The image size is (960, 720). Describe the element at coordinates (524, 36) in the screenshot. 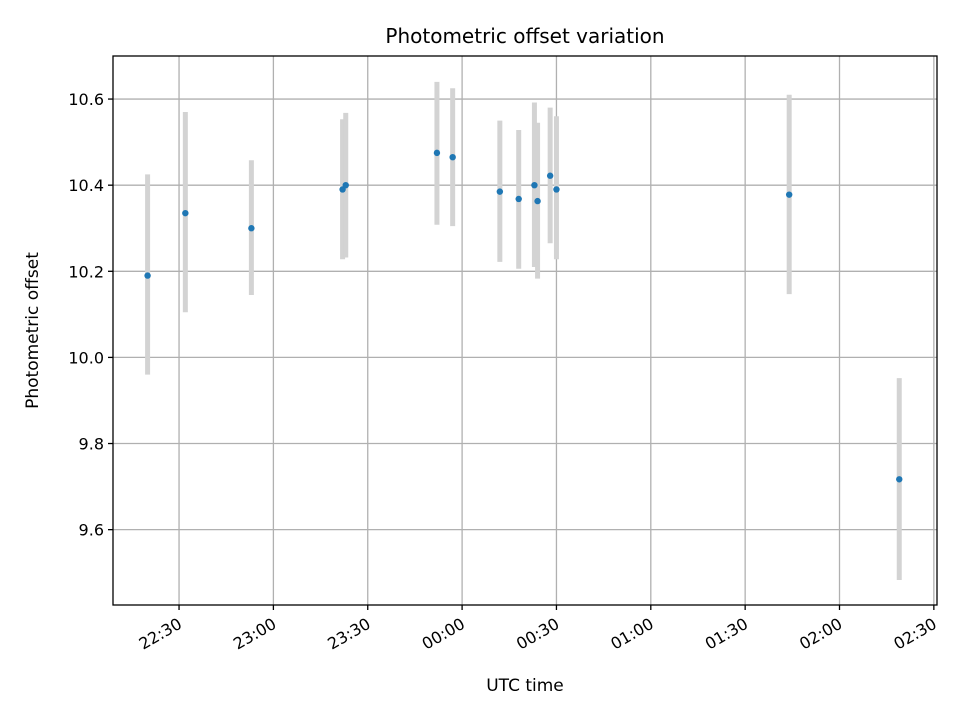

I see `chart-title: Photometric offset variation` at that location.